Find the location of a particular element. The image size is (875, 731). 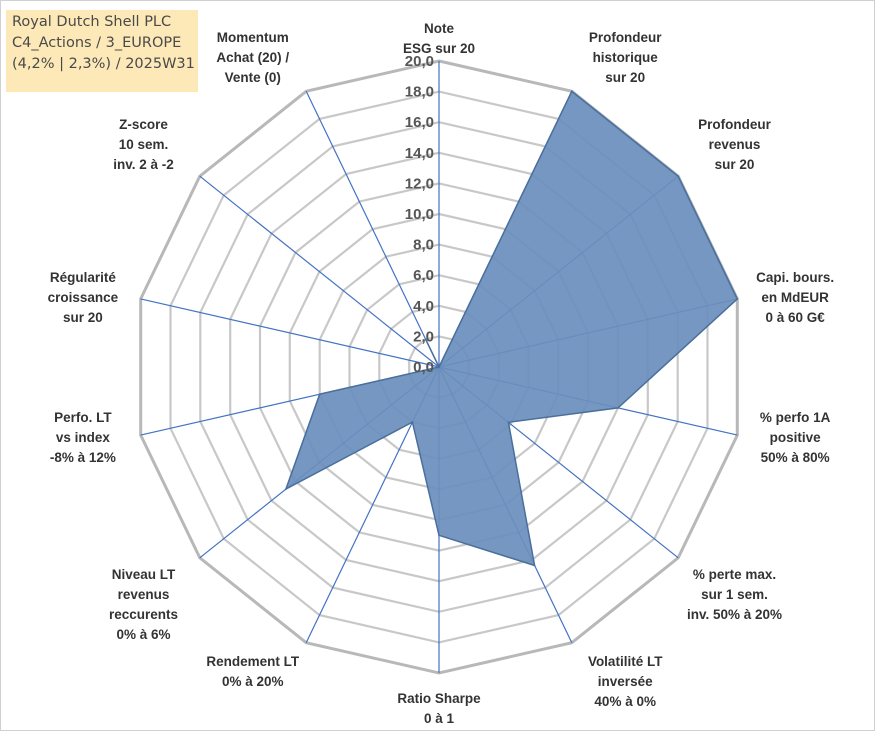

axis-label-6: % perte max. sur 1 sem. inv. 50% à 20% is located at coordinates (734, 594).